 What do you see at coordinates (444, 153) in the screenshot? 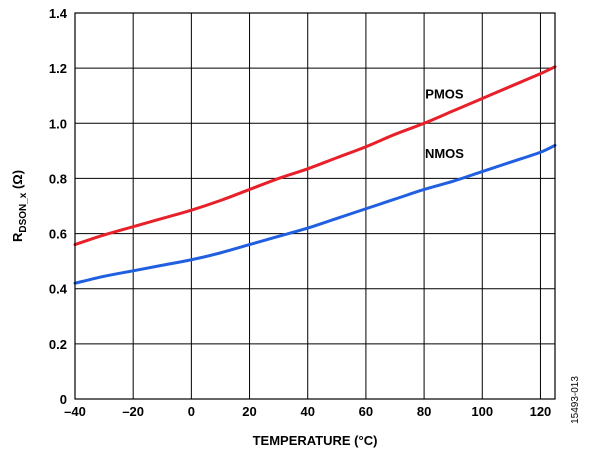
I see `series-label-nmos: NMOS` at bounding box center [444, 153].